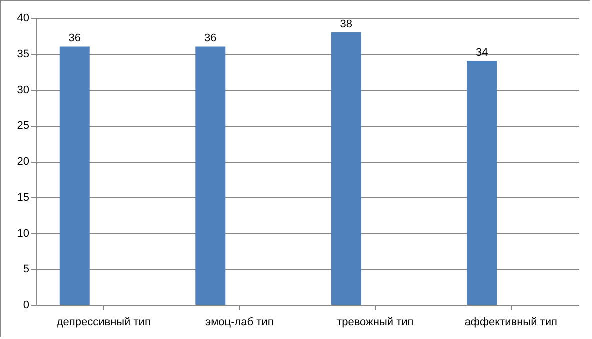 Image resolution: width=592 pixels, height=339 pixels. What do you see at coordinates (26, 306) in the screenshot?
I see `y-tick-label: 0` at bounding box center [26, 306].